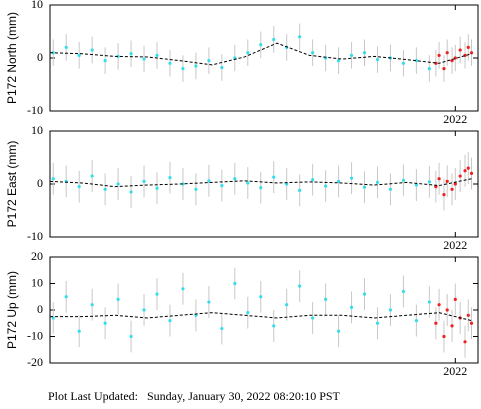 The width and height of the screenshot is (481, 409). What do you see at coordinates (12, 310) in the screenshot?
I see `y-axis-label: P172 Up (mm)` at bounding box center [12, 310].